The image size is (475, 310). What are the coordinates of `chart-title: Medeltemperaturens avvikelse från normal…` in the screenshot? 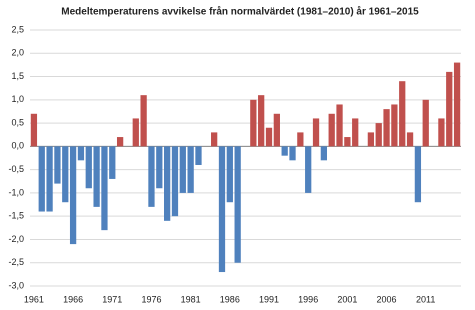 It's located at (240, 12).